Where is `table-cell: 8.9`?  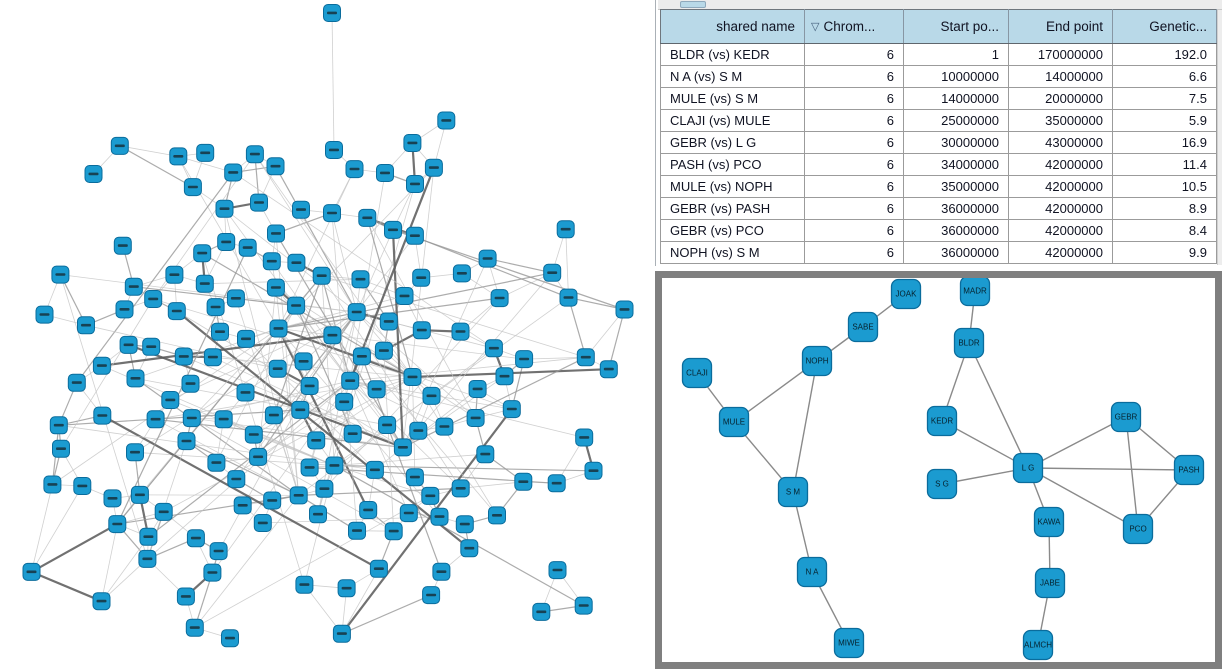 table-cell: 8.9 is located at coordinates (1164, 208).